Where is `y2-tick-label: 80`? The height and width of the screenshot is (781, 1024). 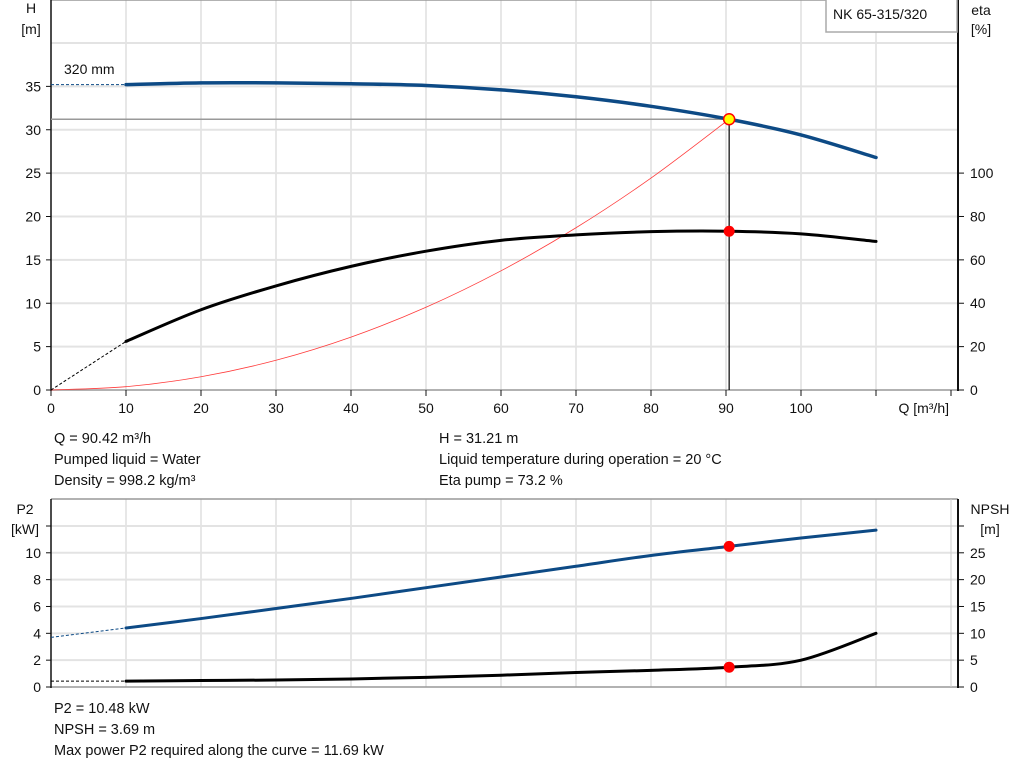
y2-tick-label: 80 is located at coordinates (978, 216).